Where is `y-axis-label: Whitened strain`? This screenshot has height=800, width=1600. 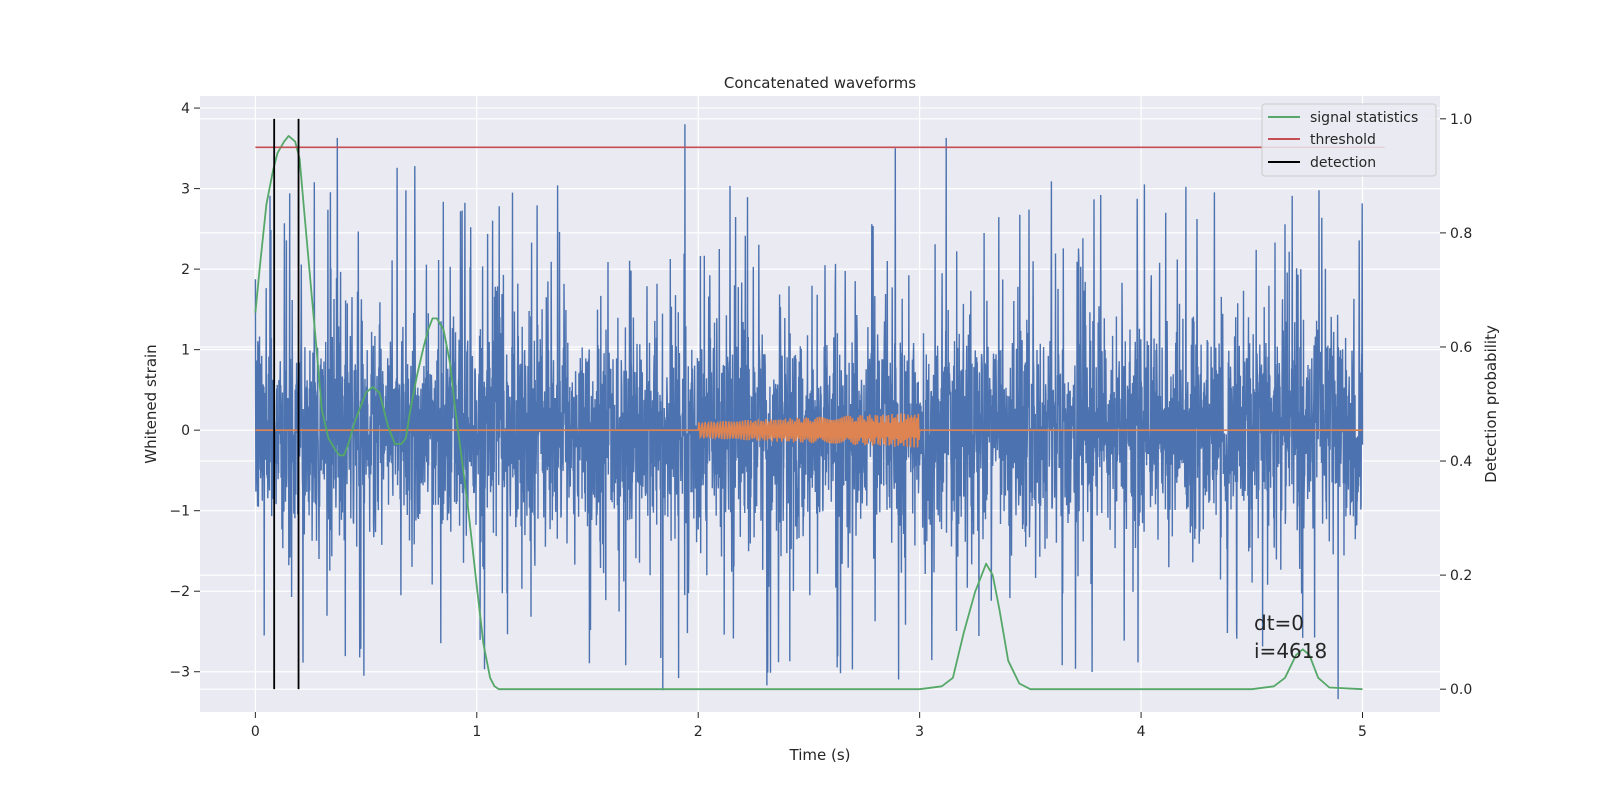
y-axis-label: Whitened strain is located at coordinates (151, 403).